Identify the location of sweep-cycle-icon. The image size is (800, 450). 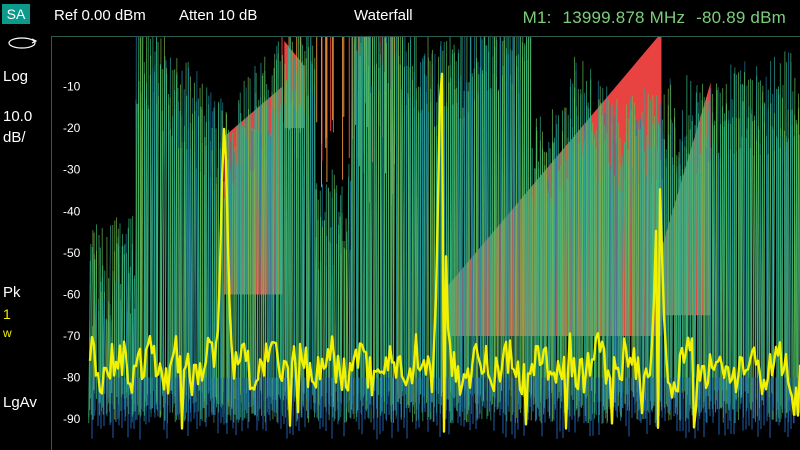
(22, 43).